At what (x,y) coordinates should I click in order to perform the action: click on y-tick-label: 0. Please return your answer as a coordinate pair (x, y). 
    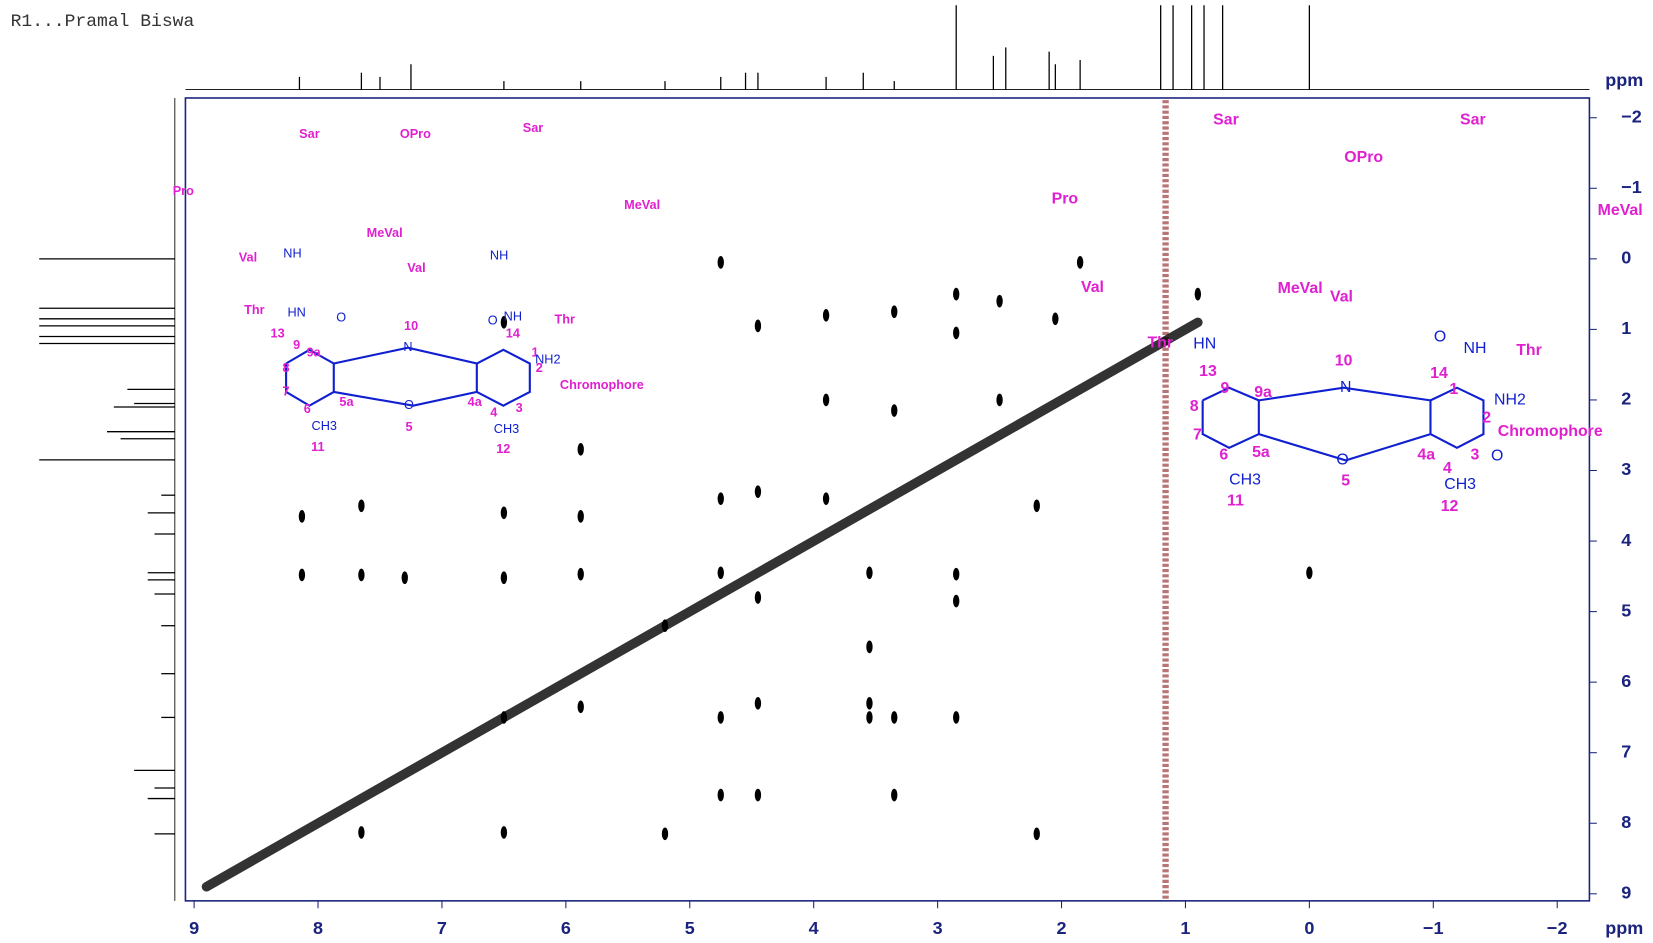
    Looking at the image, I should click on (1626, 258).